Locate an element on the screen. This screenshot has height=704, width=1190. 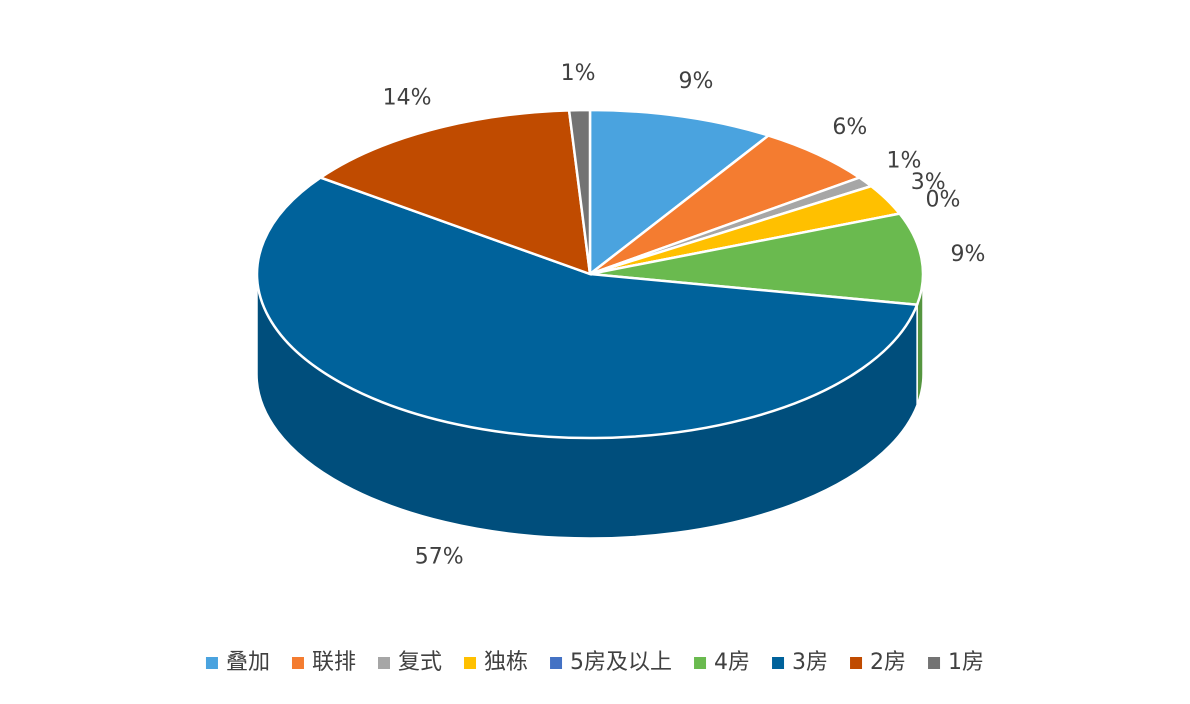
legend-label: 3房 is located at coordinates (810, 662).